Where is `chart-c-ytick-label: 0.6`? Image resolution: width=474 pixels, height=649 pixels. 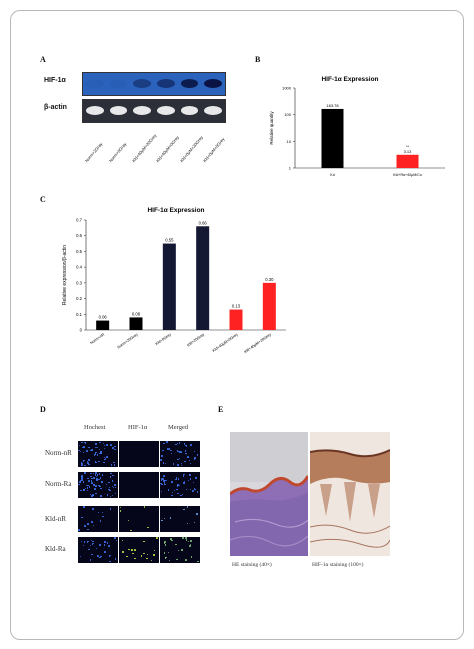
chart-c-ytick-label: 0.6 is located at coordinates (79, 235).